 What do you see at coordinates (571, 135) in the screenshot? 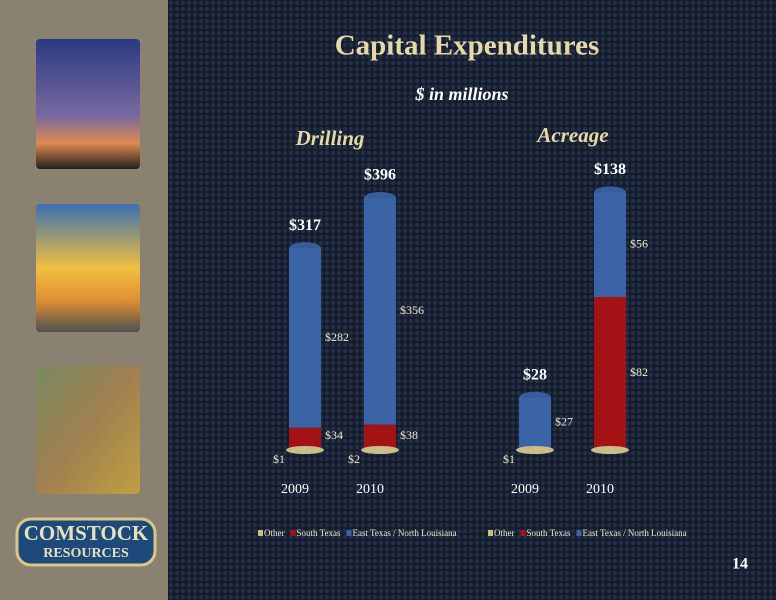
I see `chart-title: Acreage` at bounding box center [571, 135].